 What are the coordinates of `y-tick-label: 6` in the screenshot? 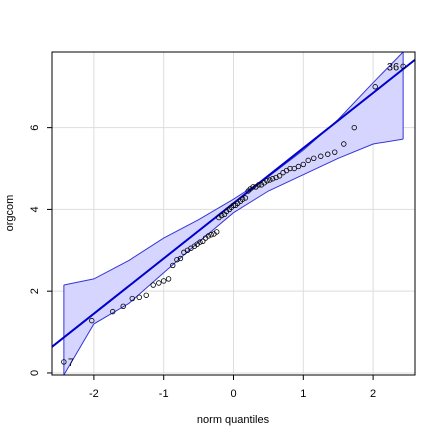 It's located at (35, 128).